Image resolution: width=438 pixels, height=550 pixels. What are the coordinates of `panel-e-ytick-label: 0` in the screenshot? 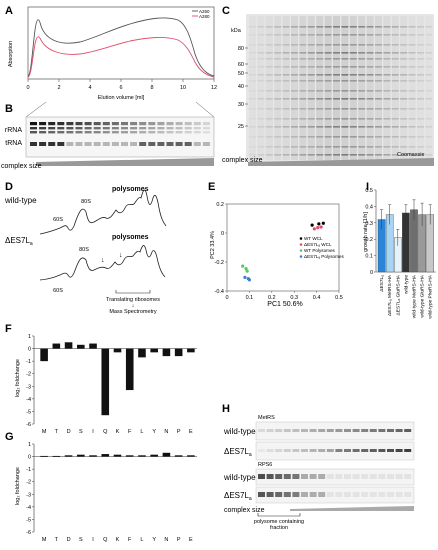 It's located at (222, 234).